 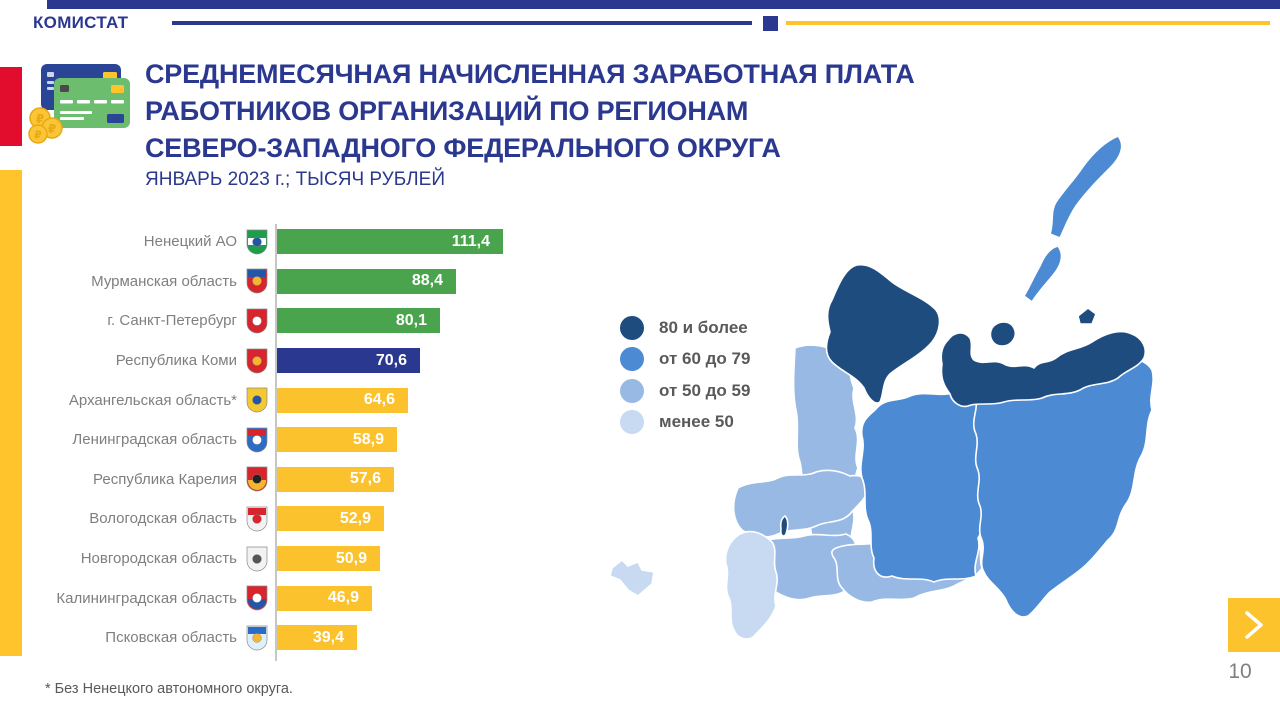 I want to click on bar-value-label: 39,4, so click(x=328, y=637).